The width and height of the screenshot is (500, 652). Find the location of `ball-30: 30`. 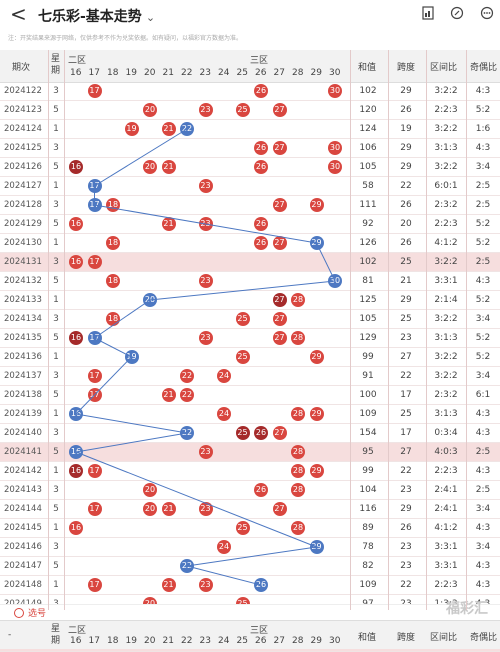

ball-30: 30 is located at coordinates (335, 167).